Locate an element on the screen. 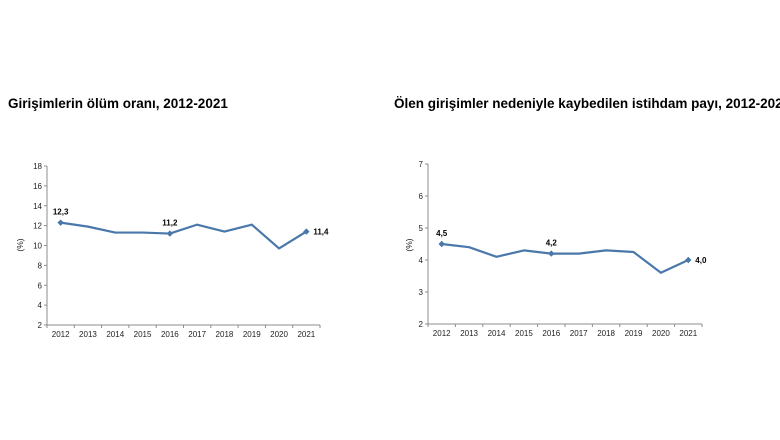 The width and height of the screenshot is (780, 440). data-label: 11,2 is located at coordinates (170, 223).